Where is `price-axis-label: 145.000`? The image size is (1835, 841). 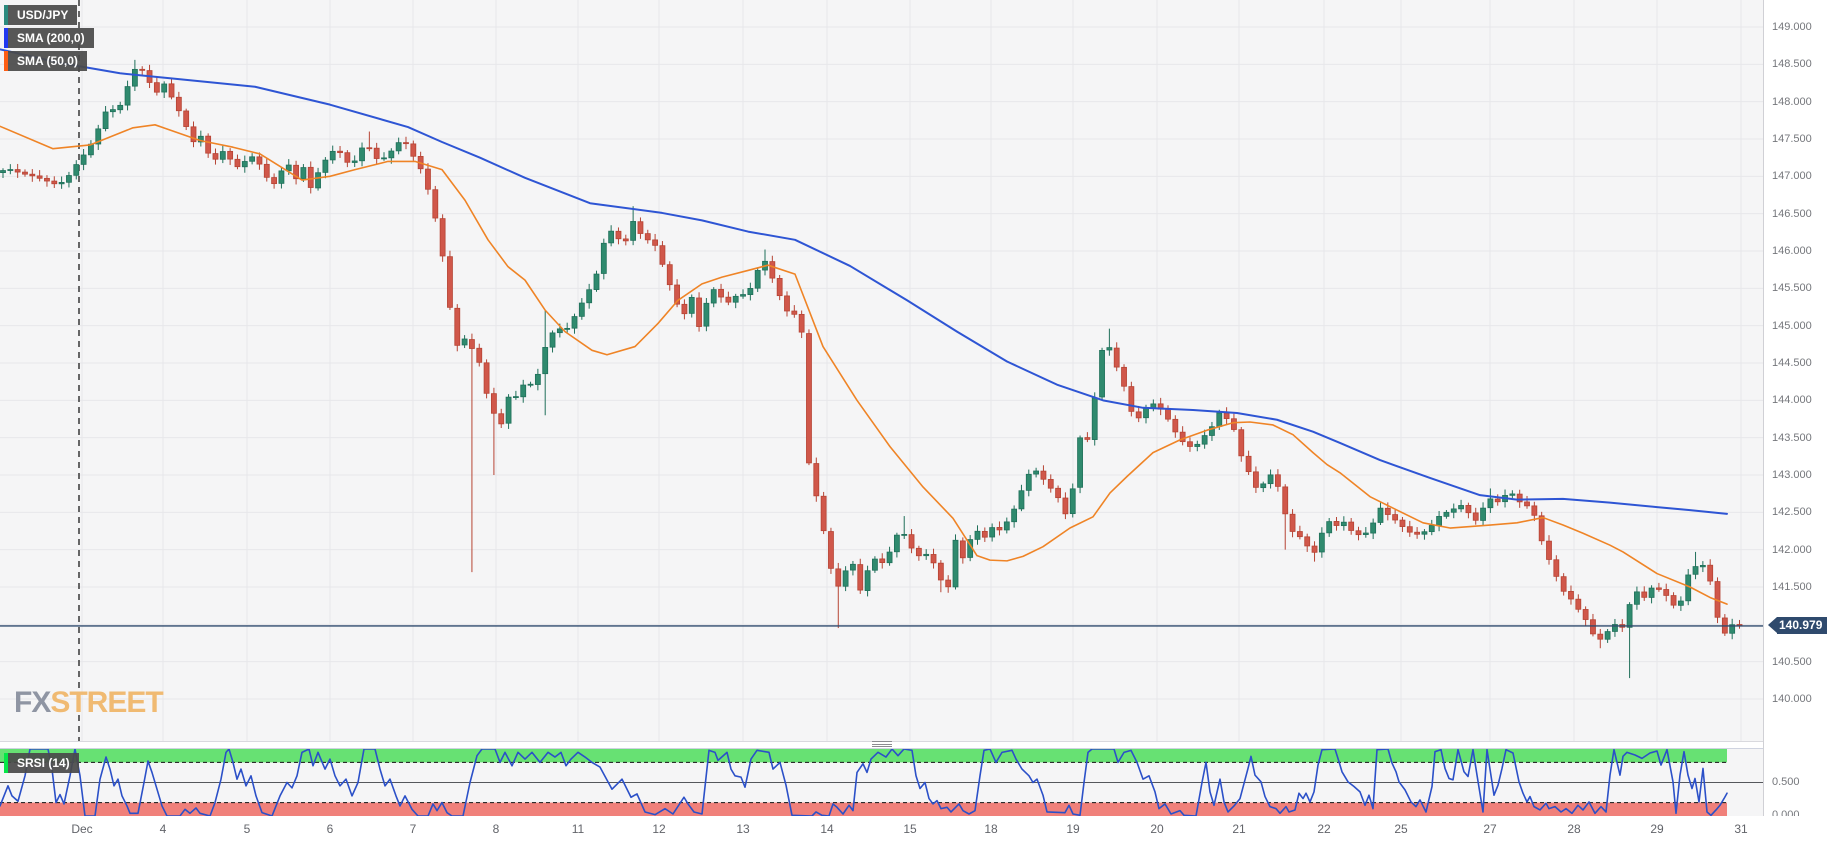
price-axis-label: 145.000 is located at coordinates (1792, 325).